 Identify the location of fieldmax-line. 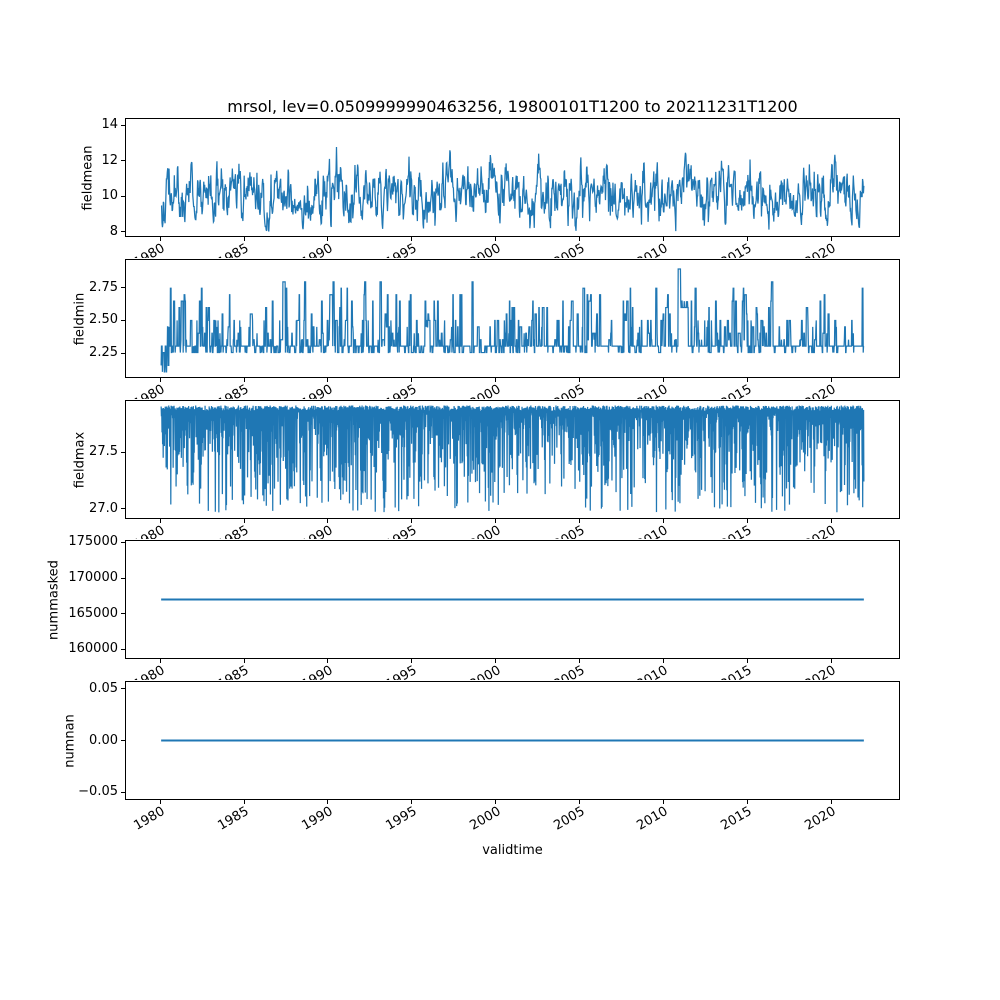
(512, 459).